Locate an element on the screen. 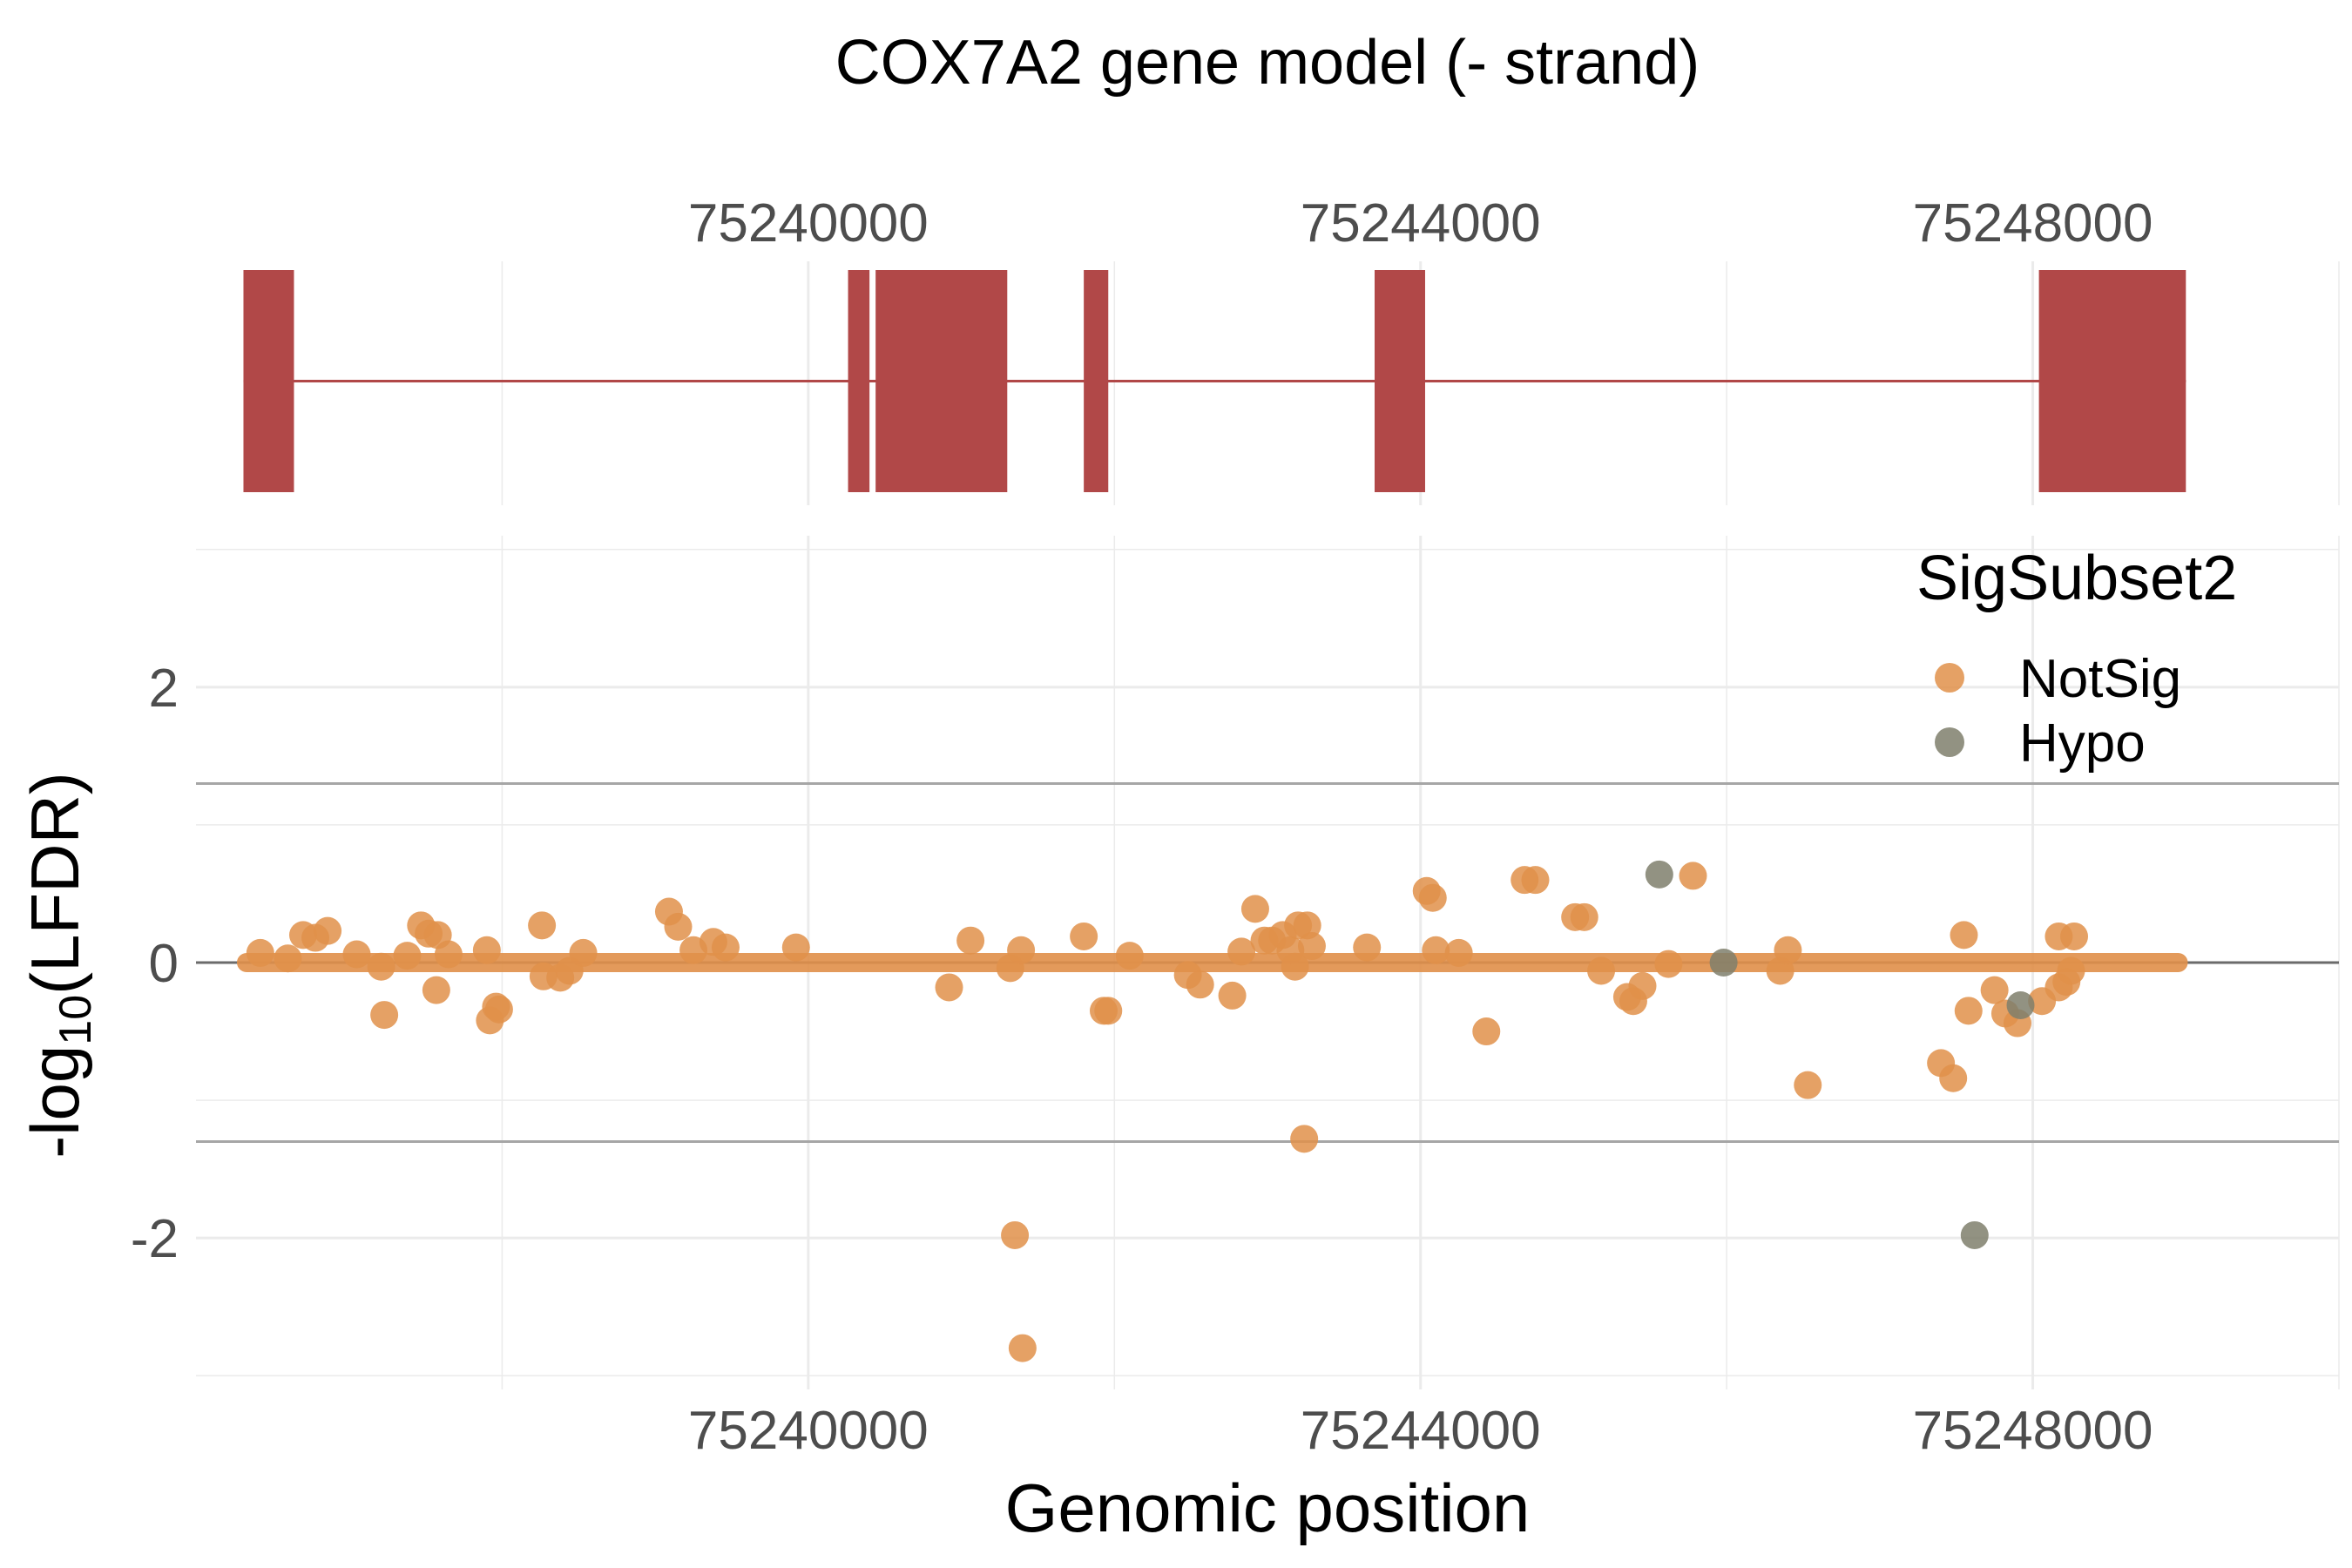 Image resolution: width=2352 pixels, height=1568 pixels. legend: SigSubset2 NotSig Hypo is located at coordinates (2076, 659).